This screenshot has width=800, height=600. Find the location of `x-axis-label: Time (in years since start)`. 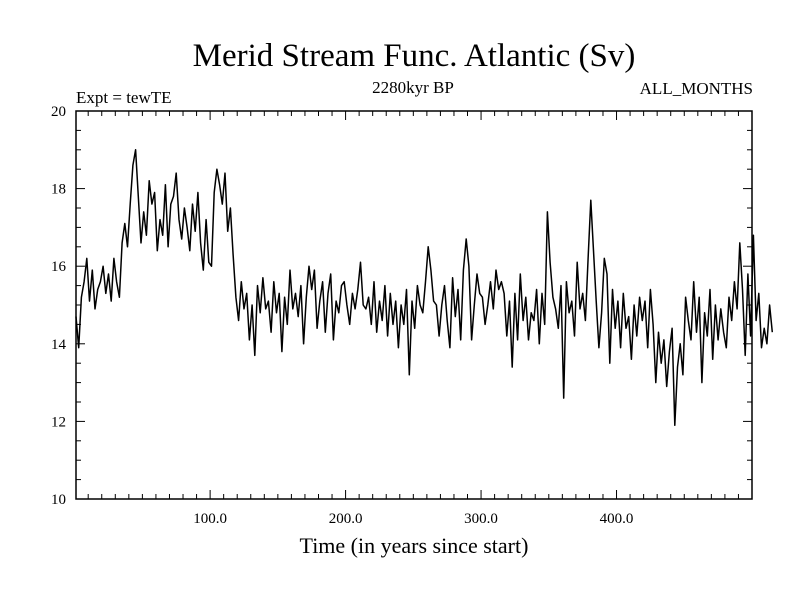

x-axis-label: Time (in years since start) is located at coordinates (414, 545).